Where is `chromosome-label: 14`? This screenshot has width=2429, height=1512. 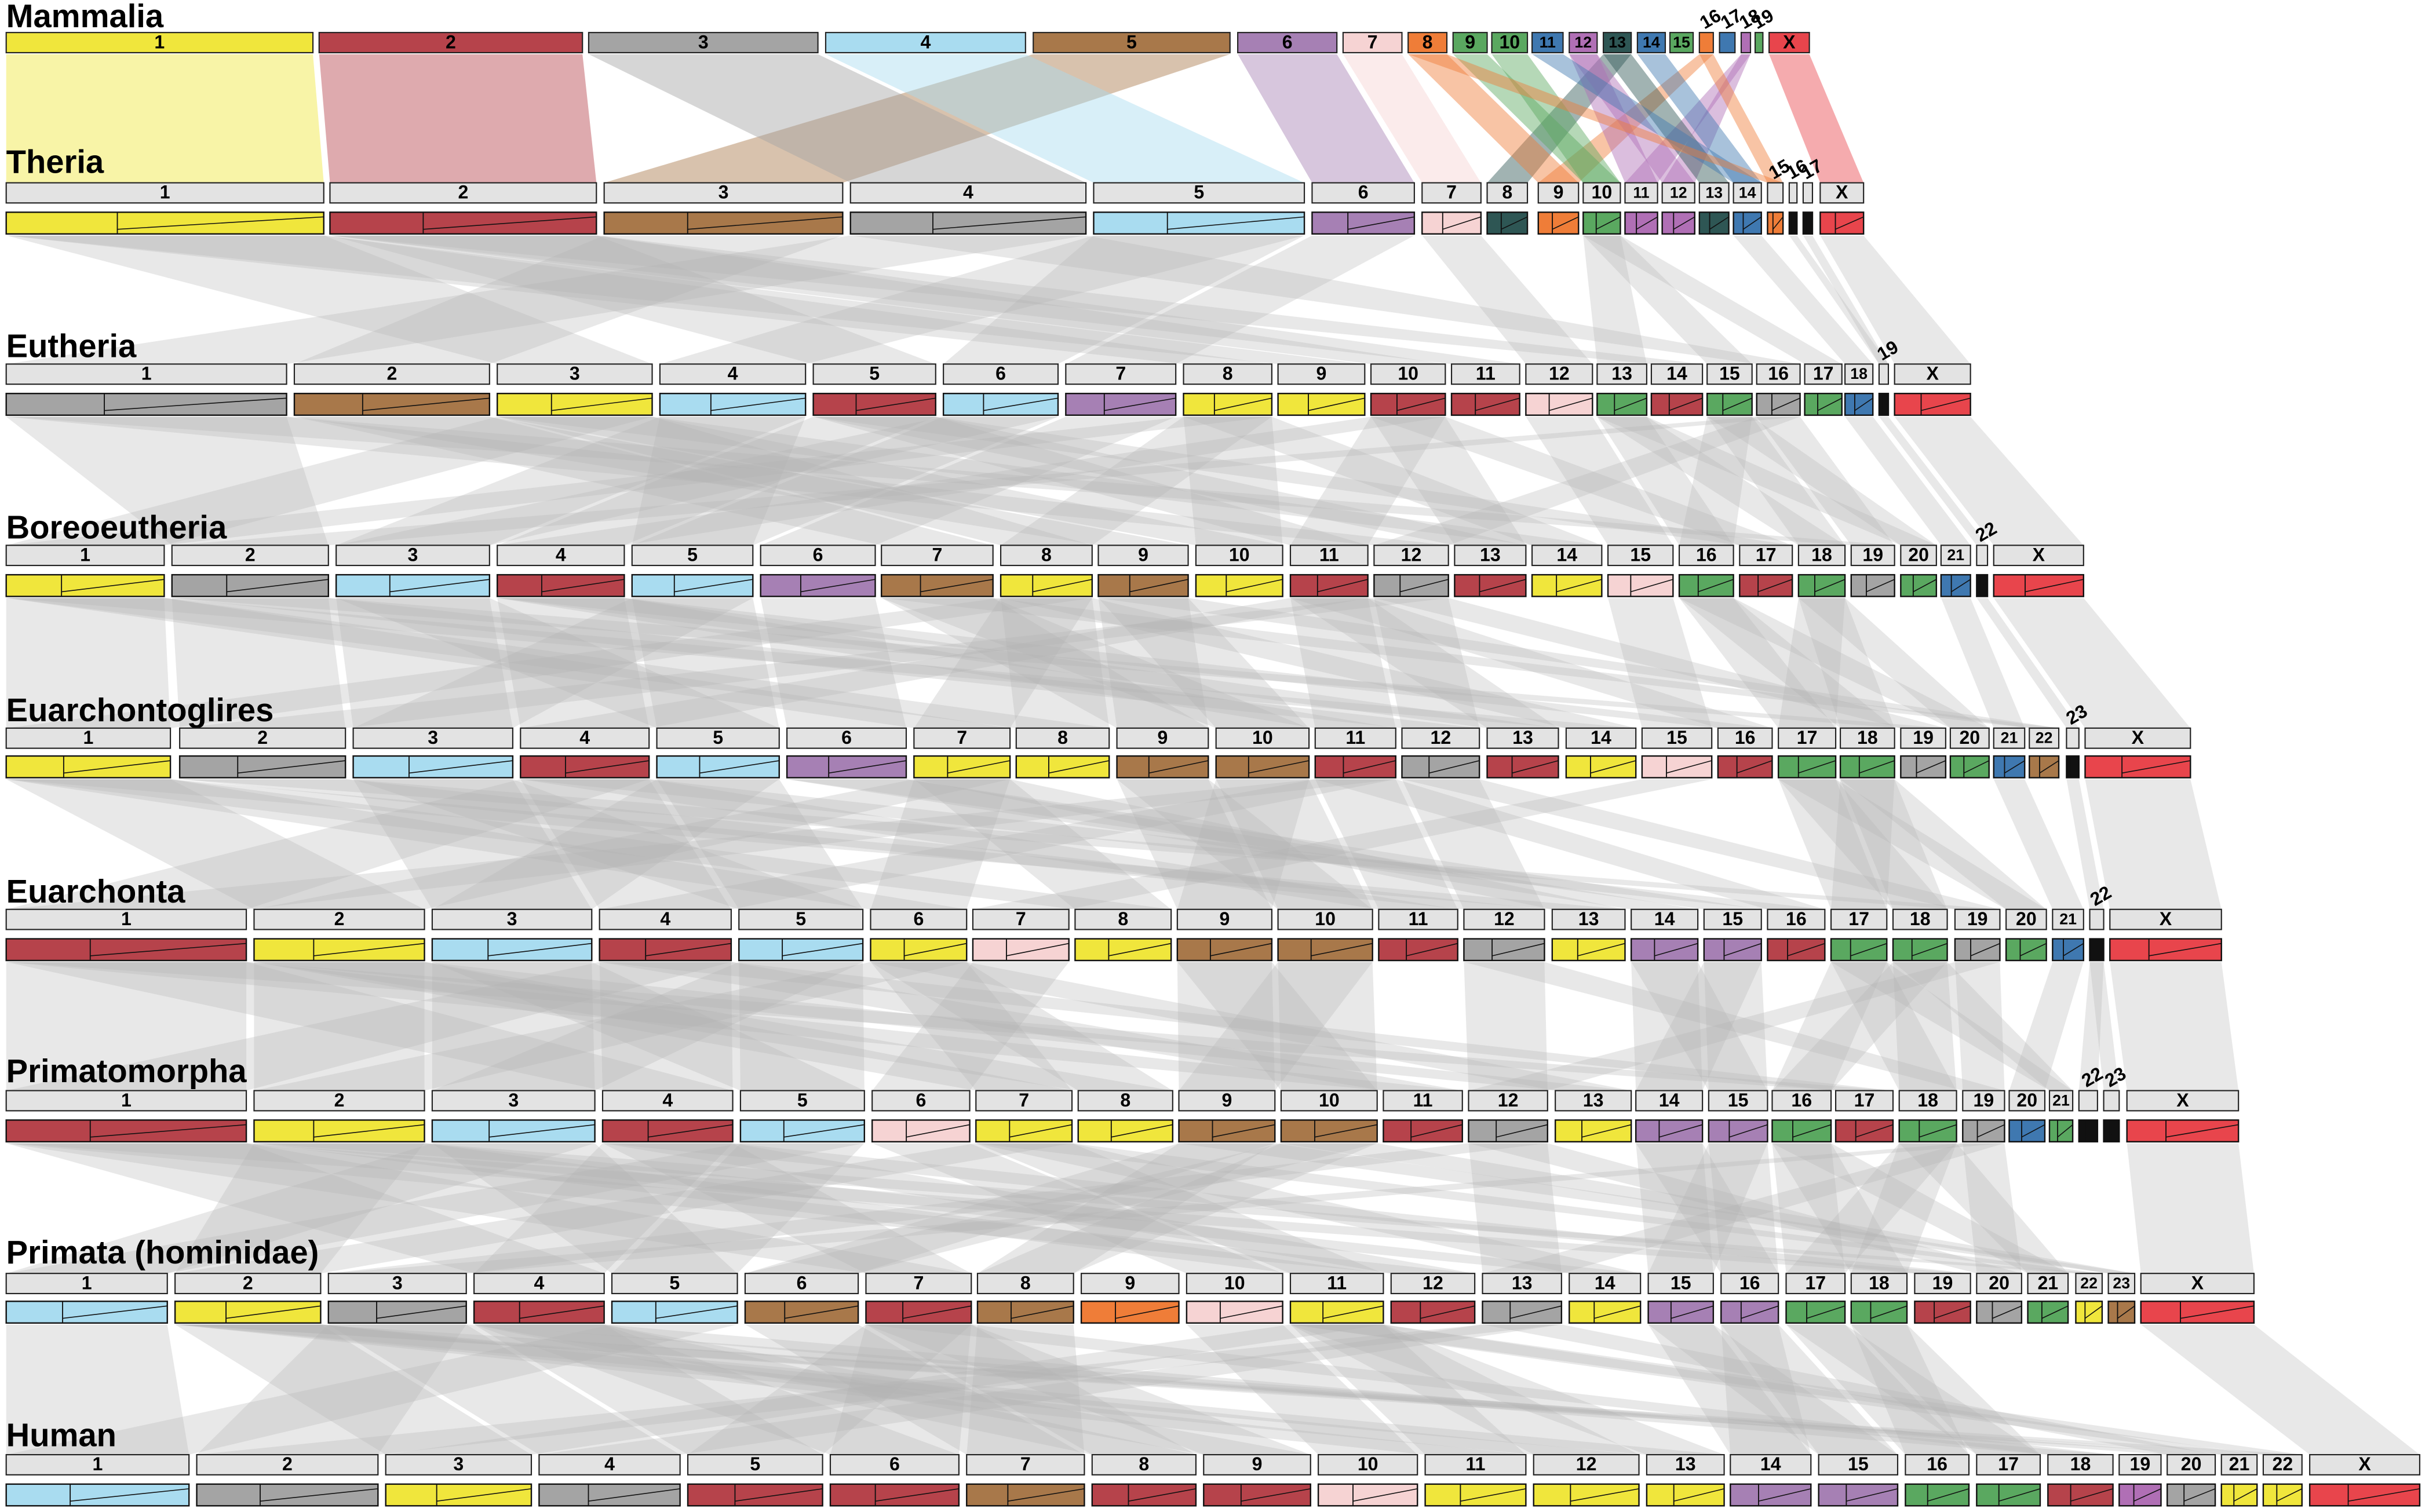 chromosome-label: 14 is located at coordinates (1605, 1283).